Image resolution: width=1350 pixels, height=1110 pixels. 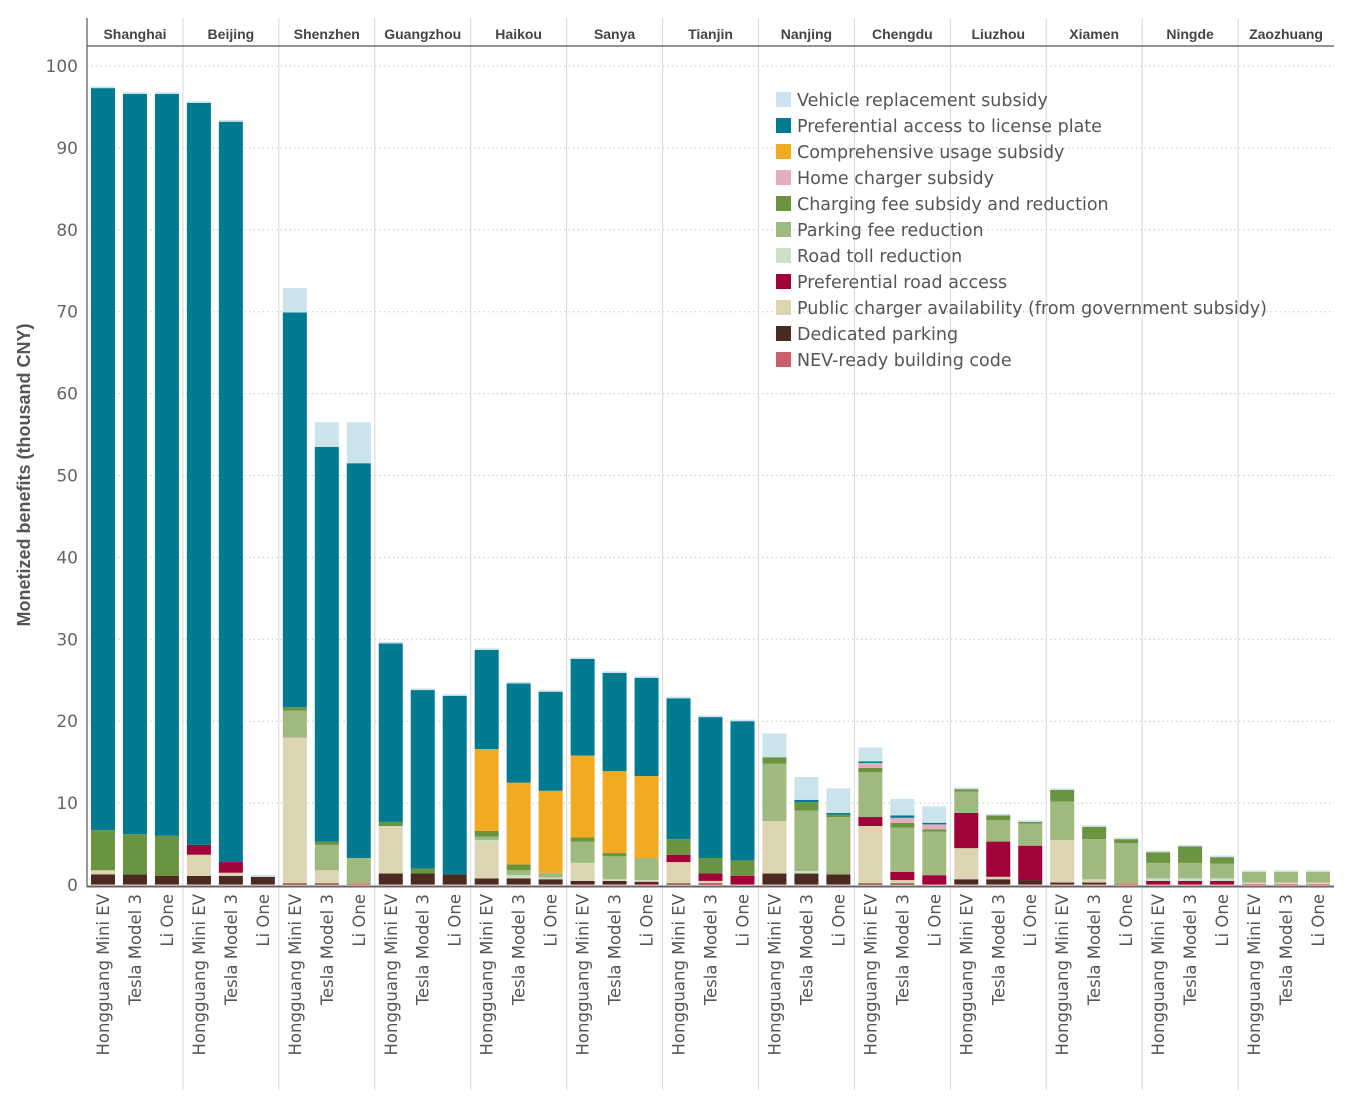 What do you see at coordinates (1190, 34) in the screenshot?
I see `city-label: Ningde` at bounding box center [1190, 34].